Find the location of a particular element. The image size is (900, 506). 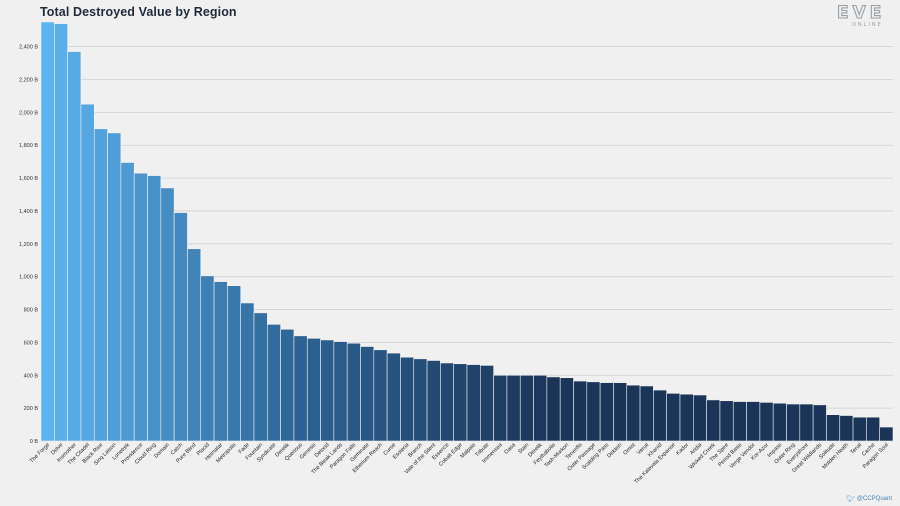

y-tick-label: 1,200 B is located at coordinates (28, 245).